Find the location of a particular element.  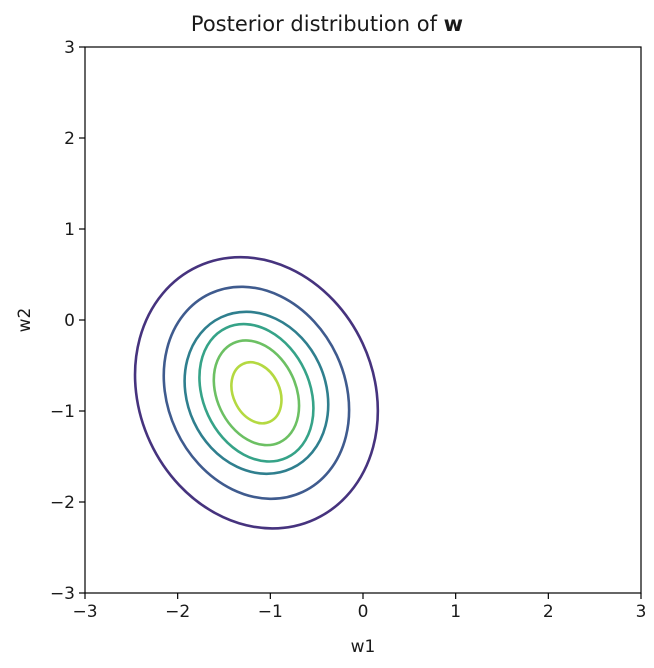

y-tick-label: −1 is located at coordinates (62, 412).